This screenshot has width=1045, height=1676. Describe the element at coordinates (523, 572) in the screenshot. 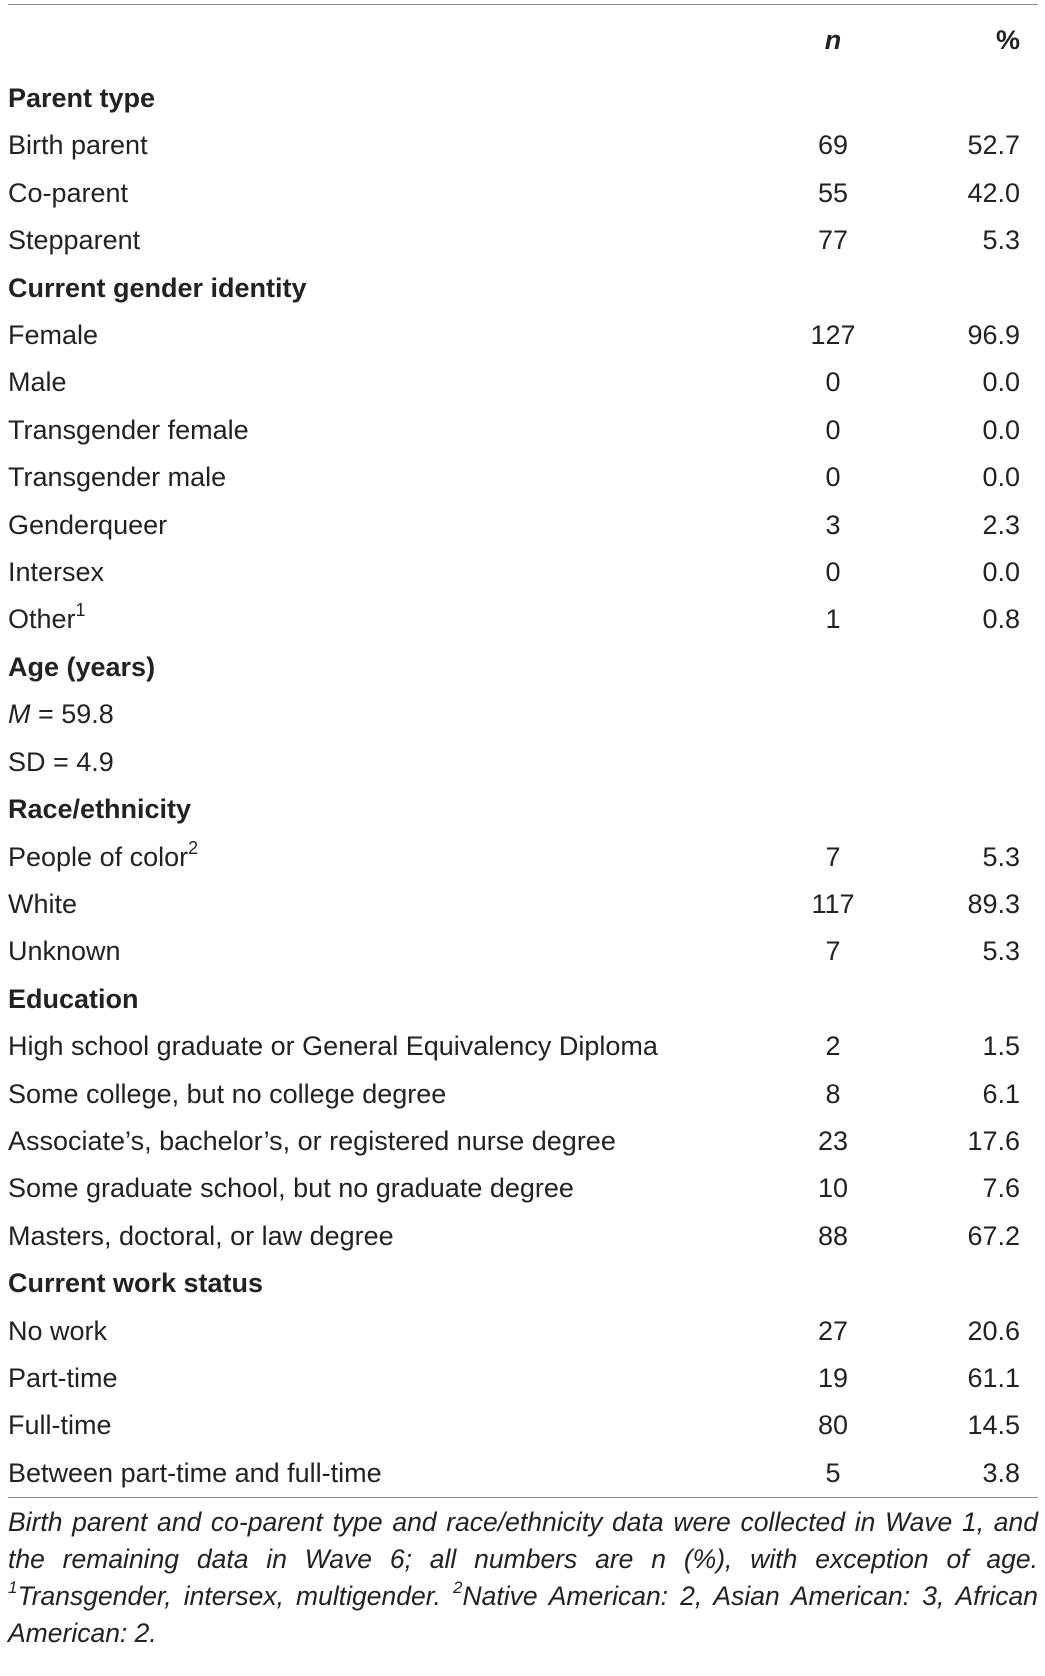

I see `table-row: Intersex 0 0.0` at that location.